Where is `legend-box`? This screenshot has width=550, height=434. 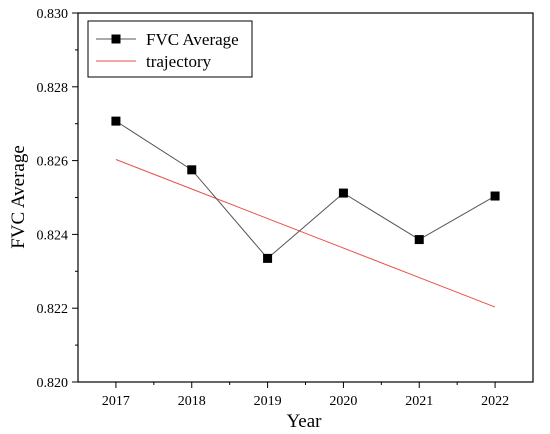 legend-box is located at coordinates (170, 49).